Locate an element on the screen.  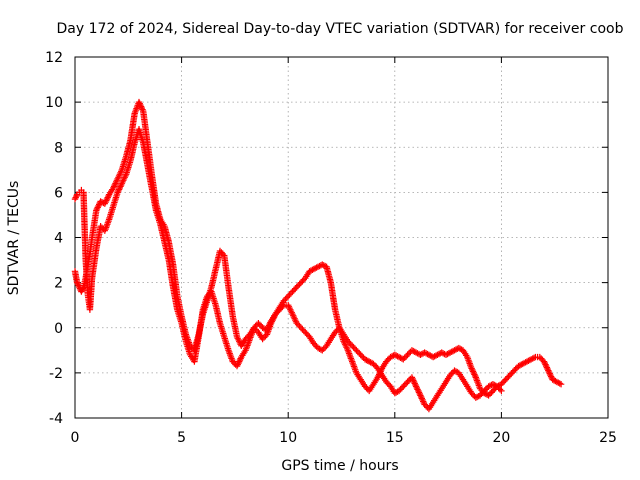
x-tick-label: 10 is located at coordinates (288, 438).